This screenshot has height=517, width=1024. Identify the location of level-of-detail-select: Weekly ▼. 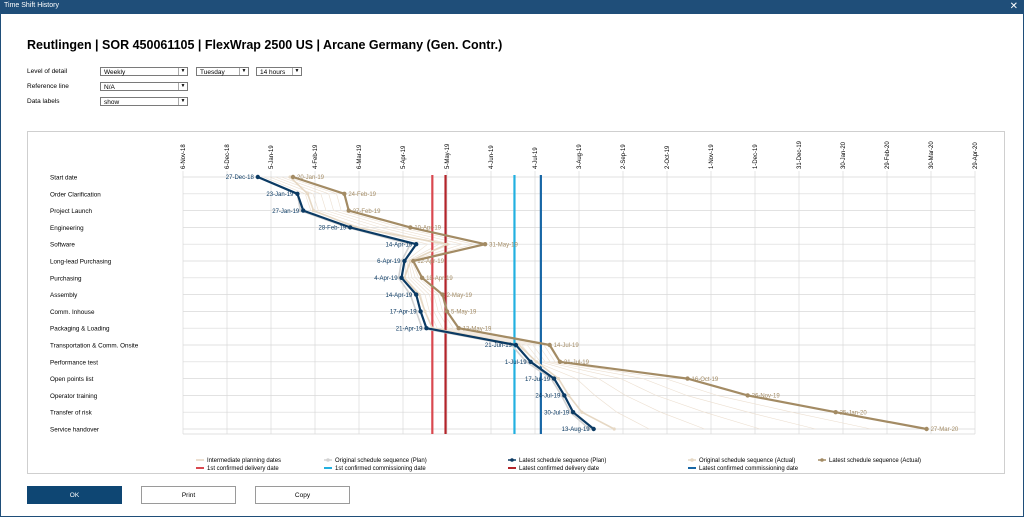
(144, 71).